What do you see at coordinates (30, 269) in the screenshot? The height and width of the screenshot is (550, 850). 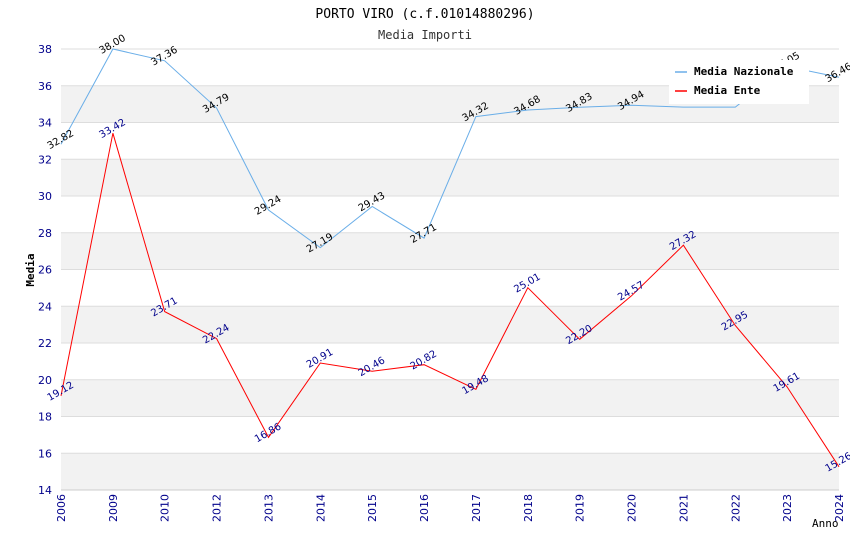 I see `y-axis-label: Media` at bounding box center [30, 269].